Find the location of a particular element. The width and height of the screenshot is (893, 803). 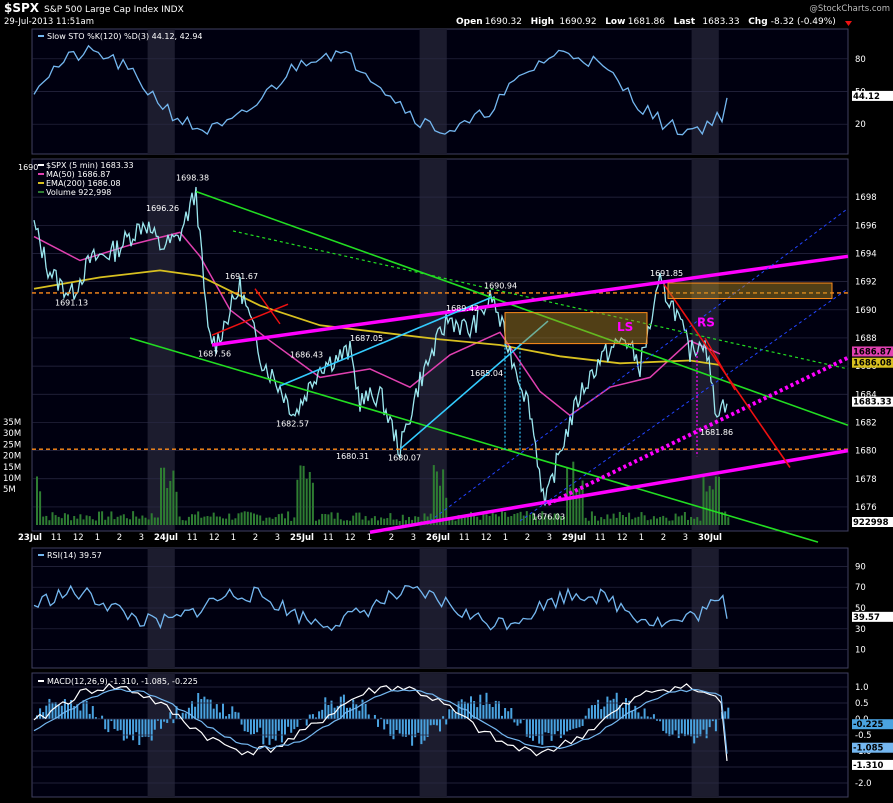

header-open-label: Open is located at coordinates (469, 22).